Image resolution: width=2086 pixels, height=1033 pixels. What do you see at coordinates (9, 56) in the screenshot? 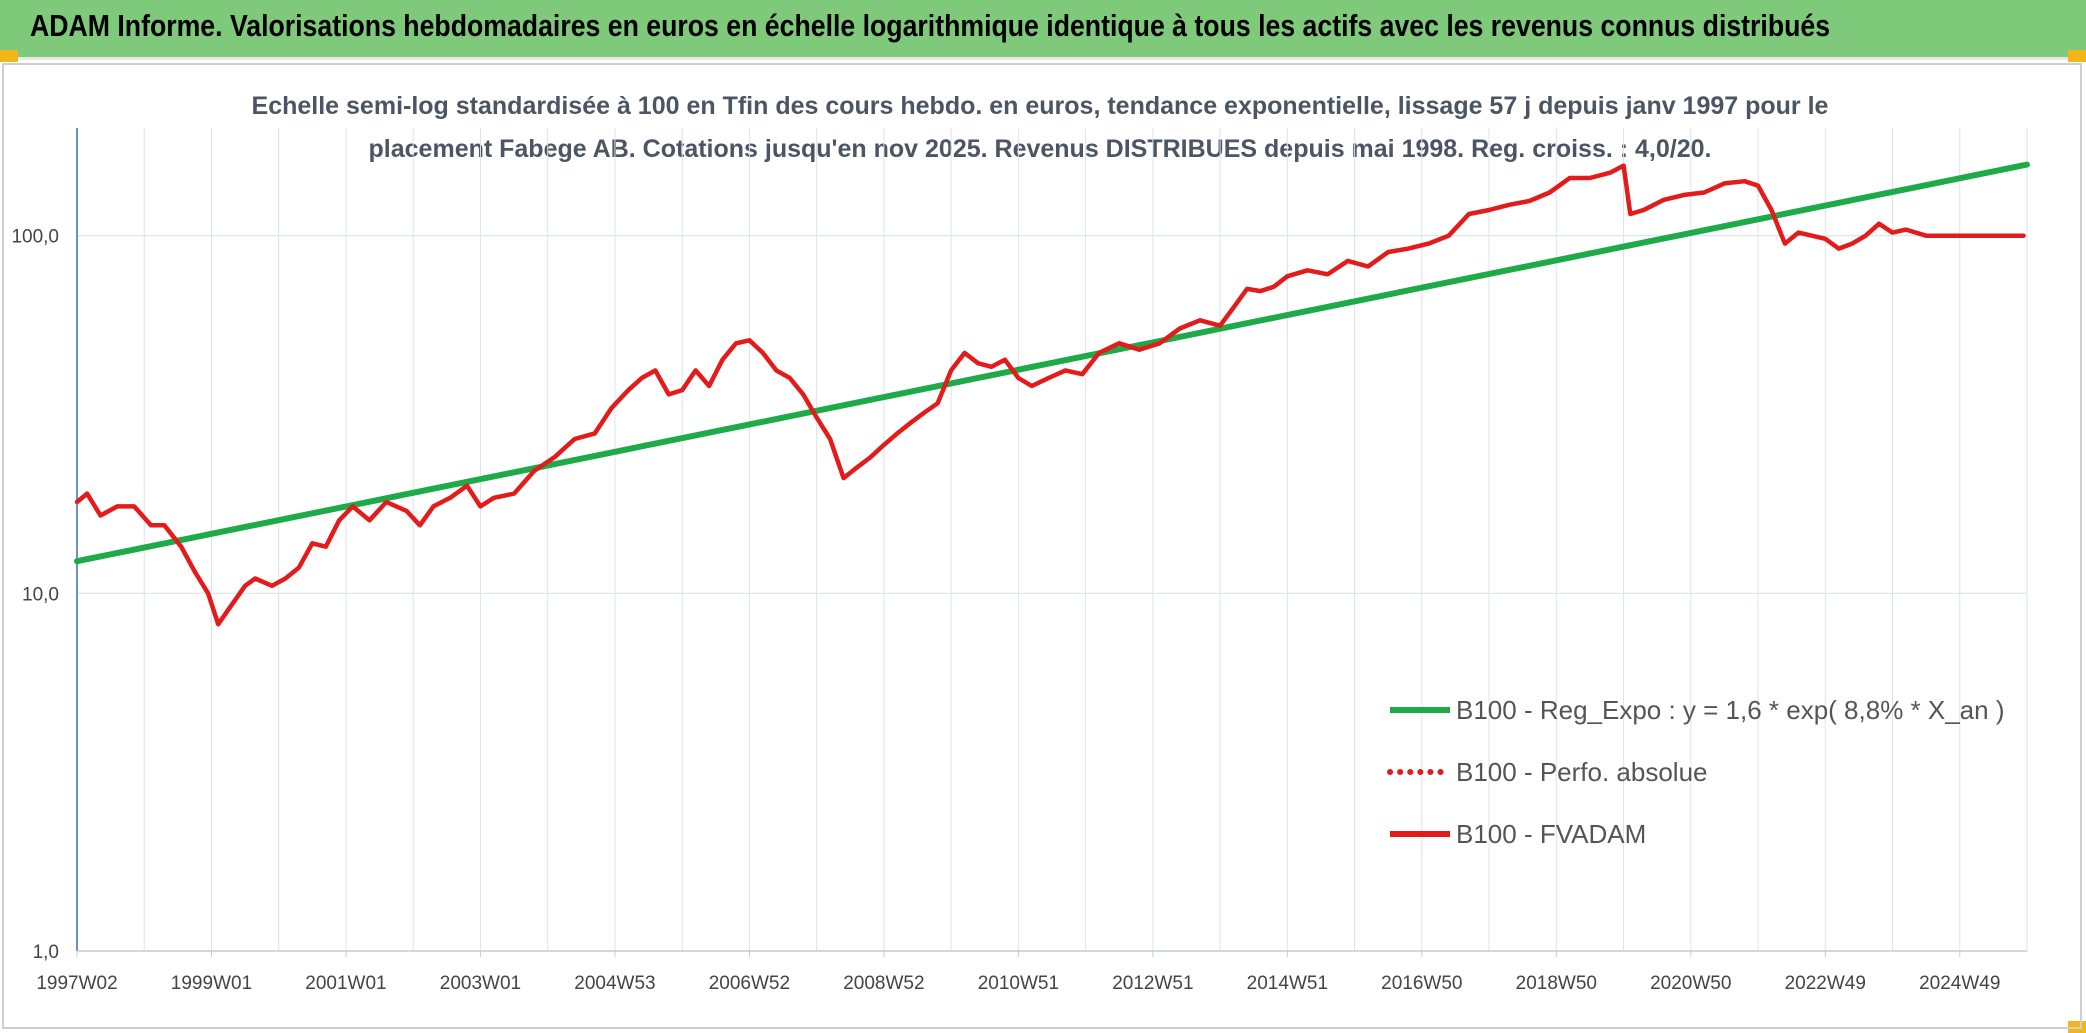
I see `corner-marker-top-left` at bounding box center [9, 56].